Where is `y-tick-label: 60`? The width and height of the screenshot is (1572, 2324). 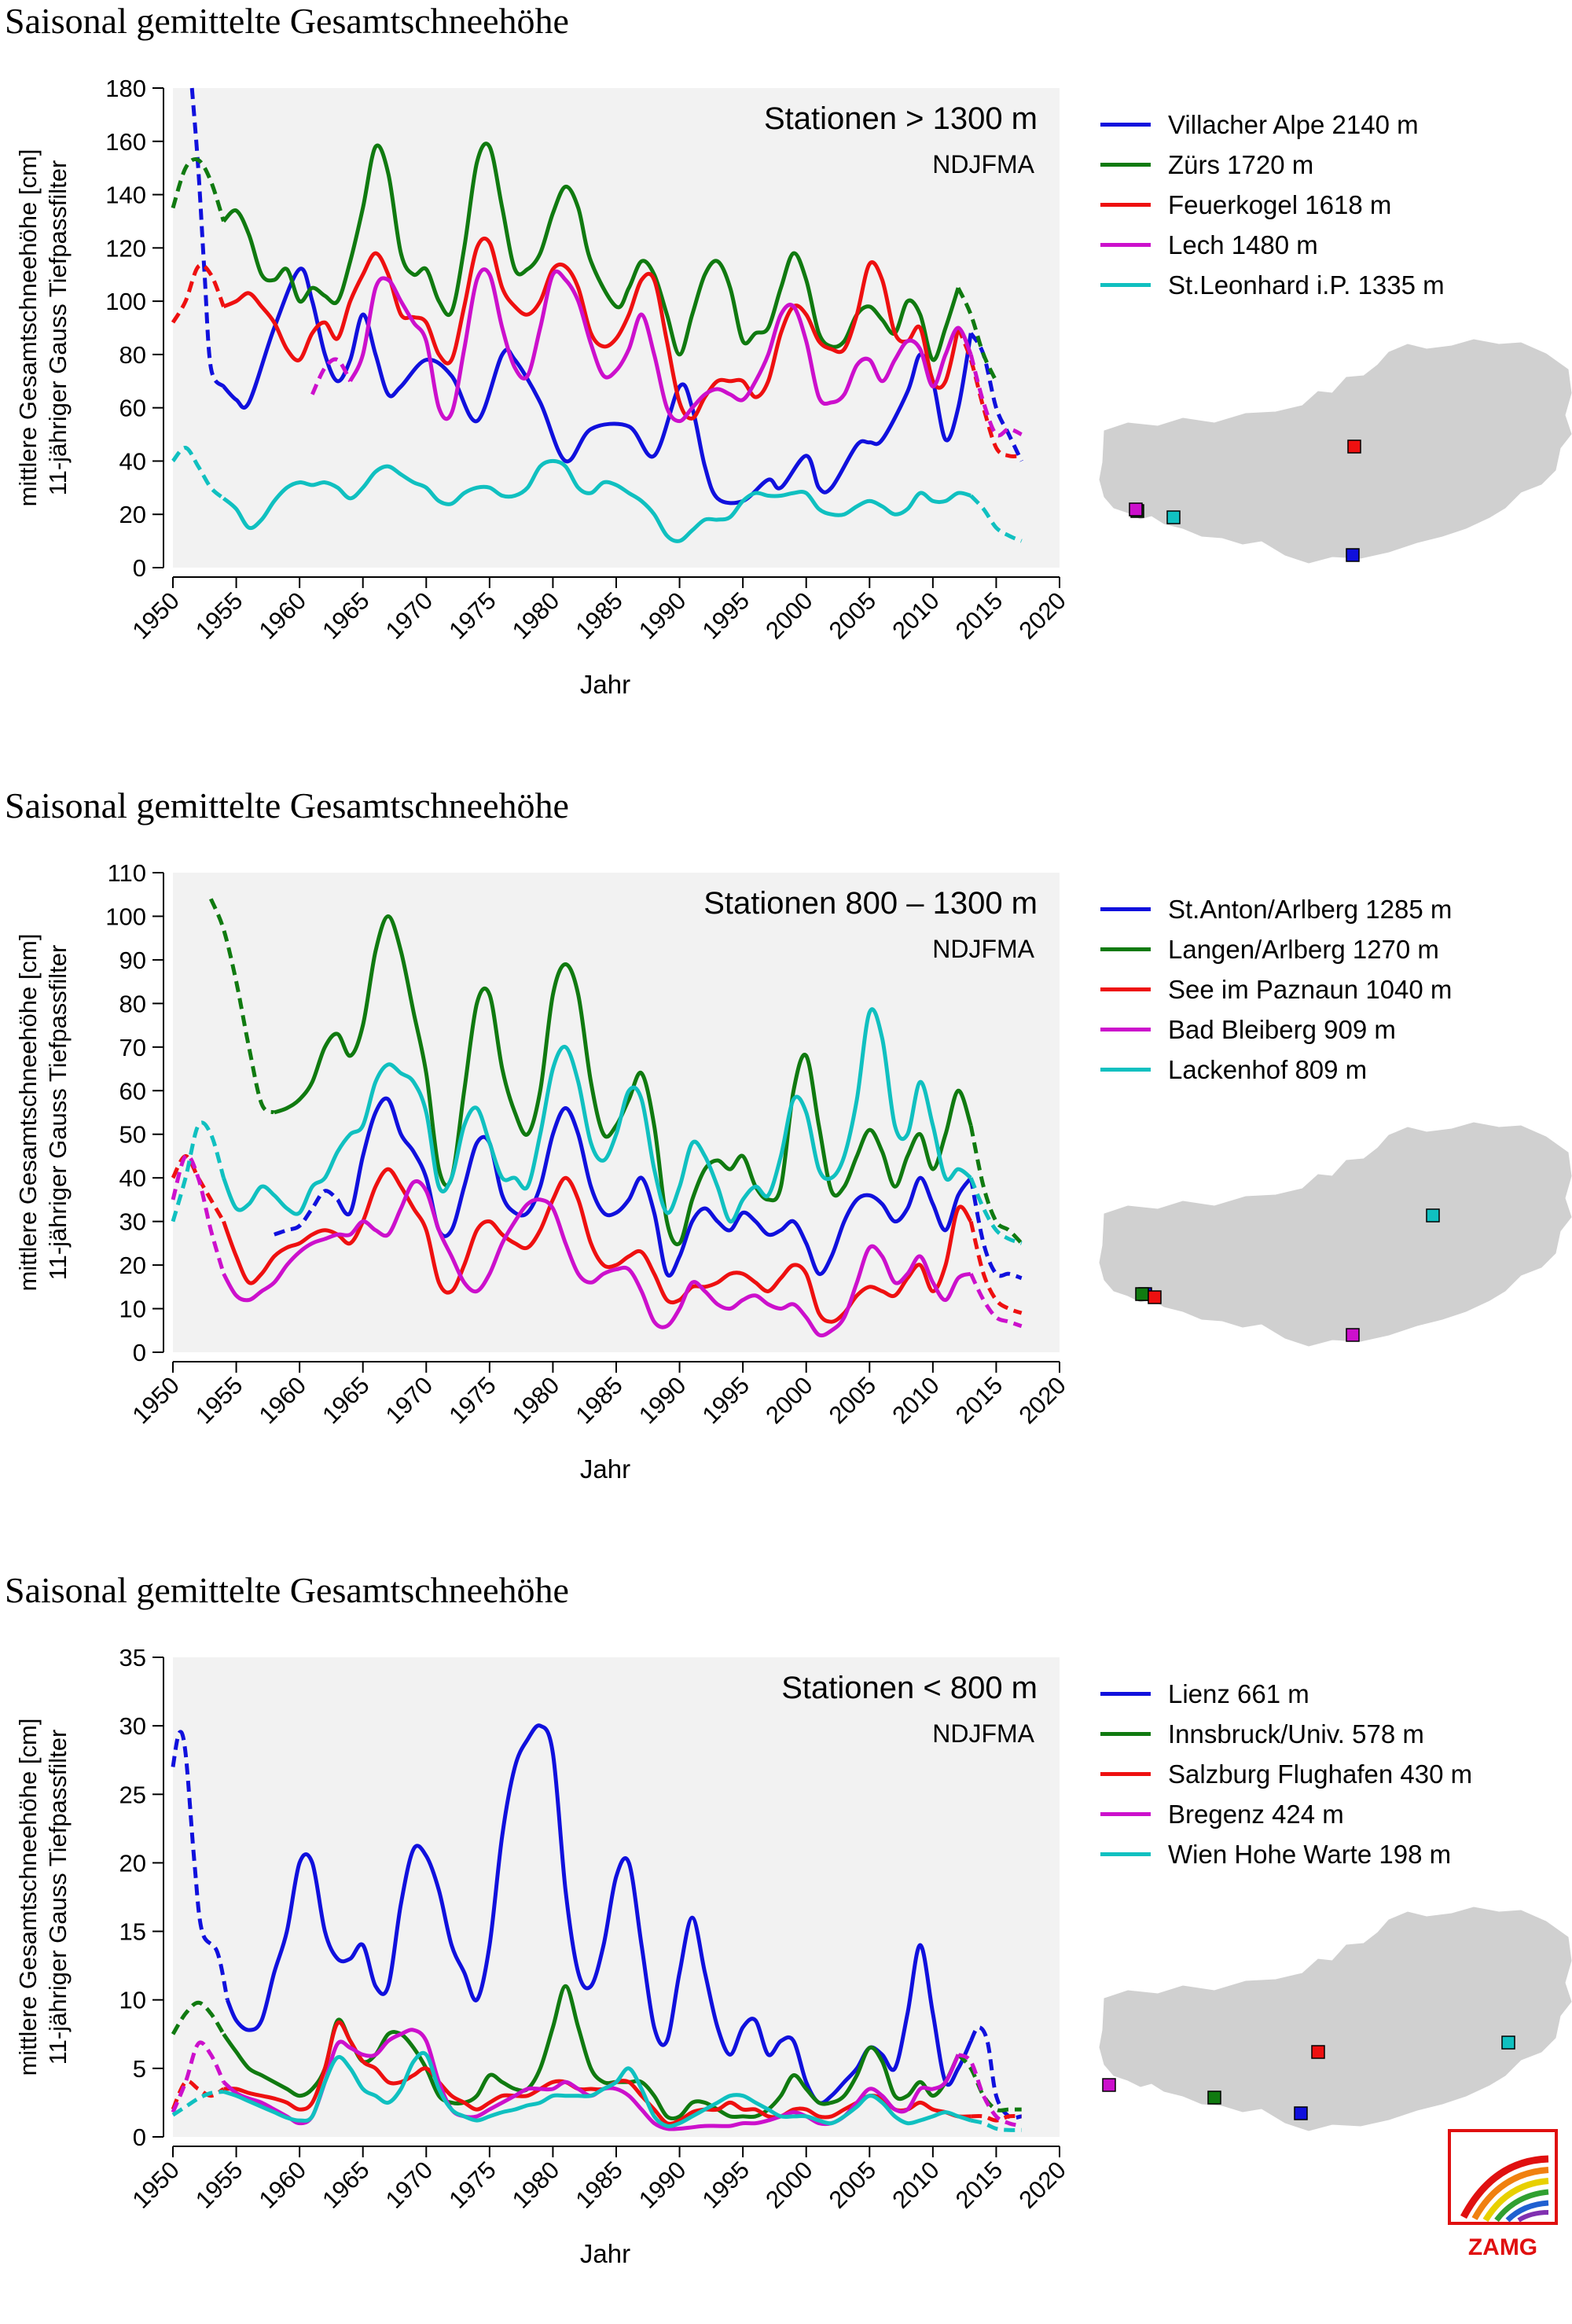 y-tick-label: 60 is located at coordinates (132, 408).